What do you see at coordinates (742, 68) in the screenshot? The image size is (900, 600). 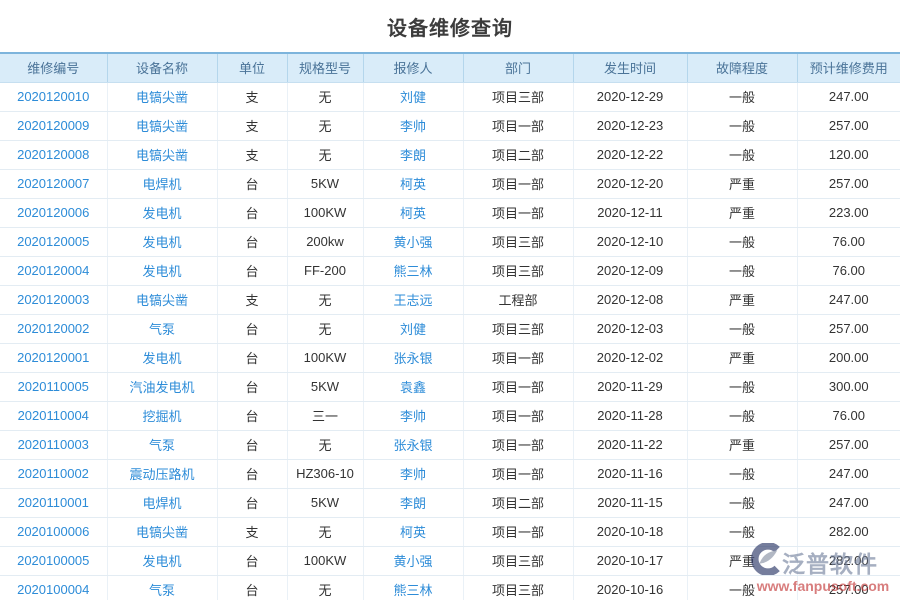 I see `column-header-fault-level: 故障程度` at bounding box center [742, 68].